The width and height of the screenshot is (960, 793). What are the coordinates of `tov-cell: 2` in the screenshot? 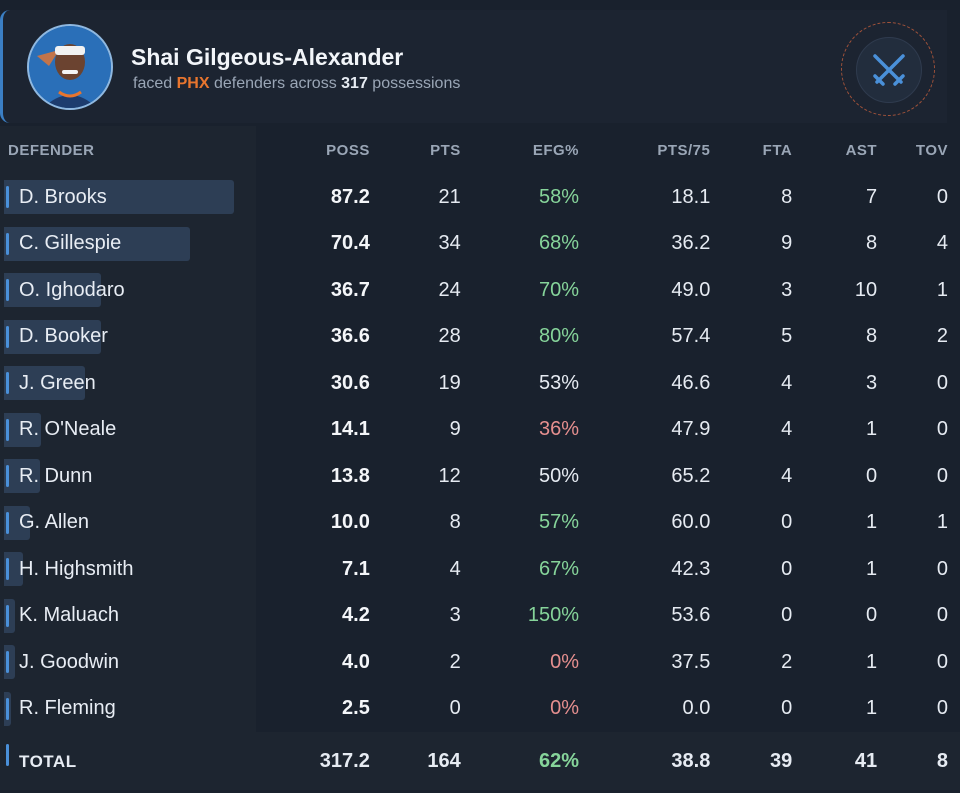 It's located at (942, 336).